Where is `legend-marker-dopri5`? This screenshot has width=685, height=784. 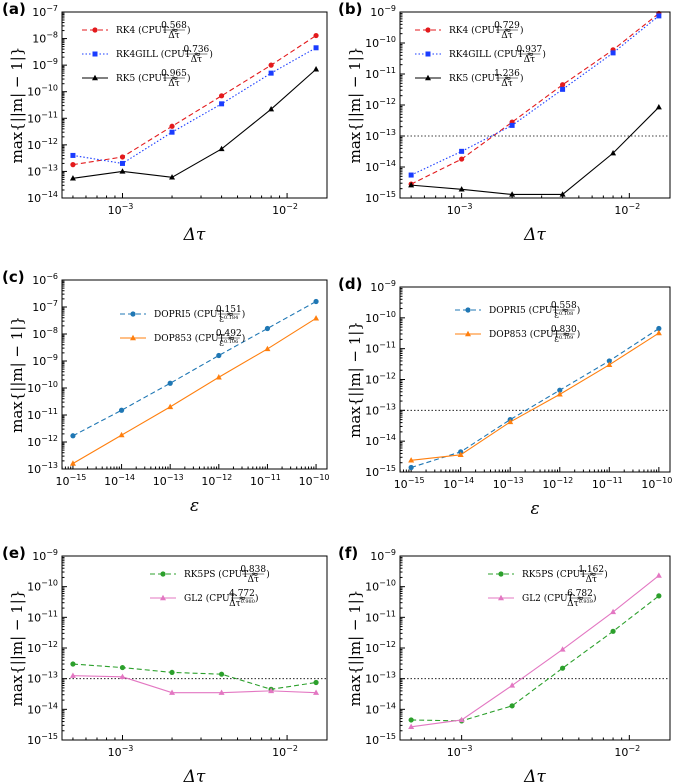
legend-marker-dopri5 is located at coordinates (133, 314).